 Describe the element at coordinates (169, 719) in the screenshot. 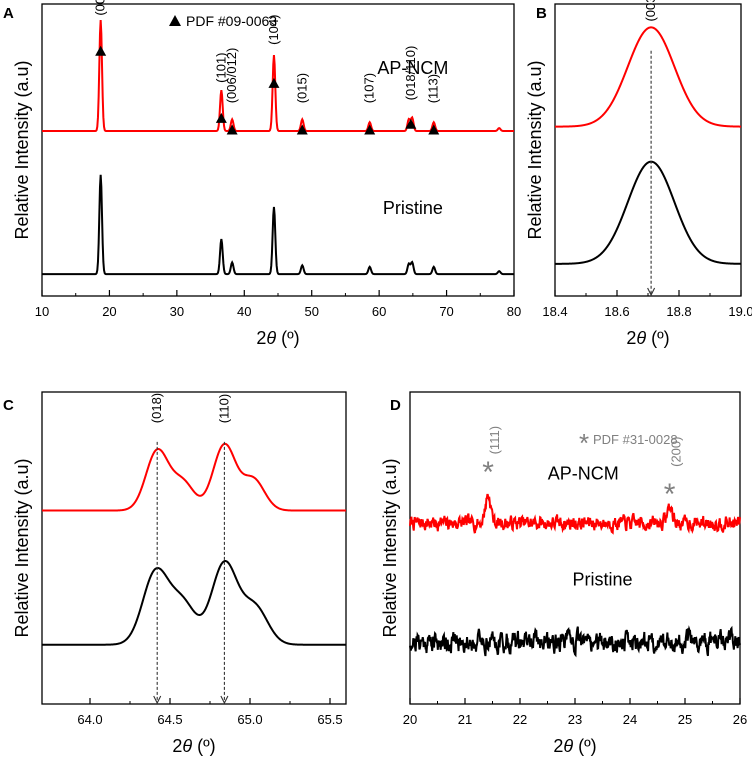

I see `x-tick-label: 64.5` at that location.